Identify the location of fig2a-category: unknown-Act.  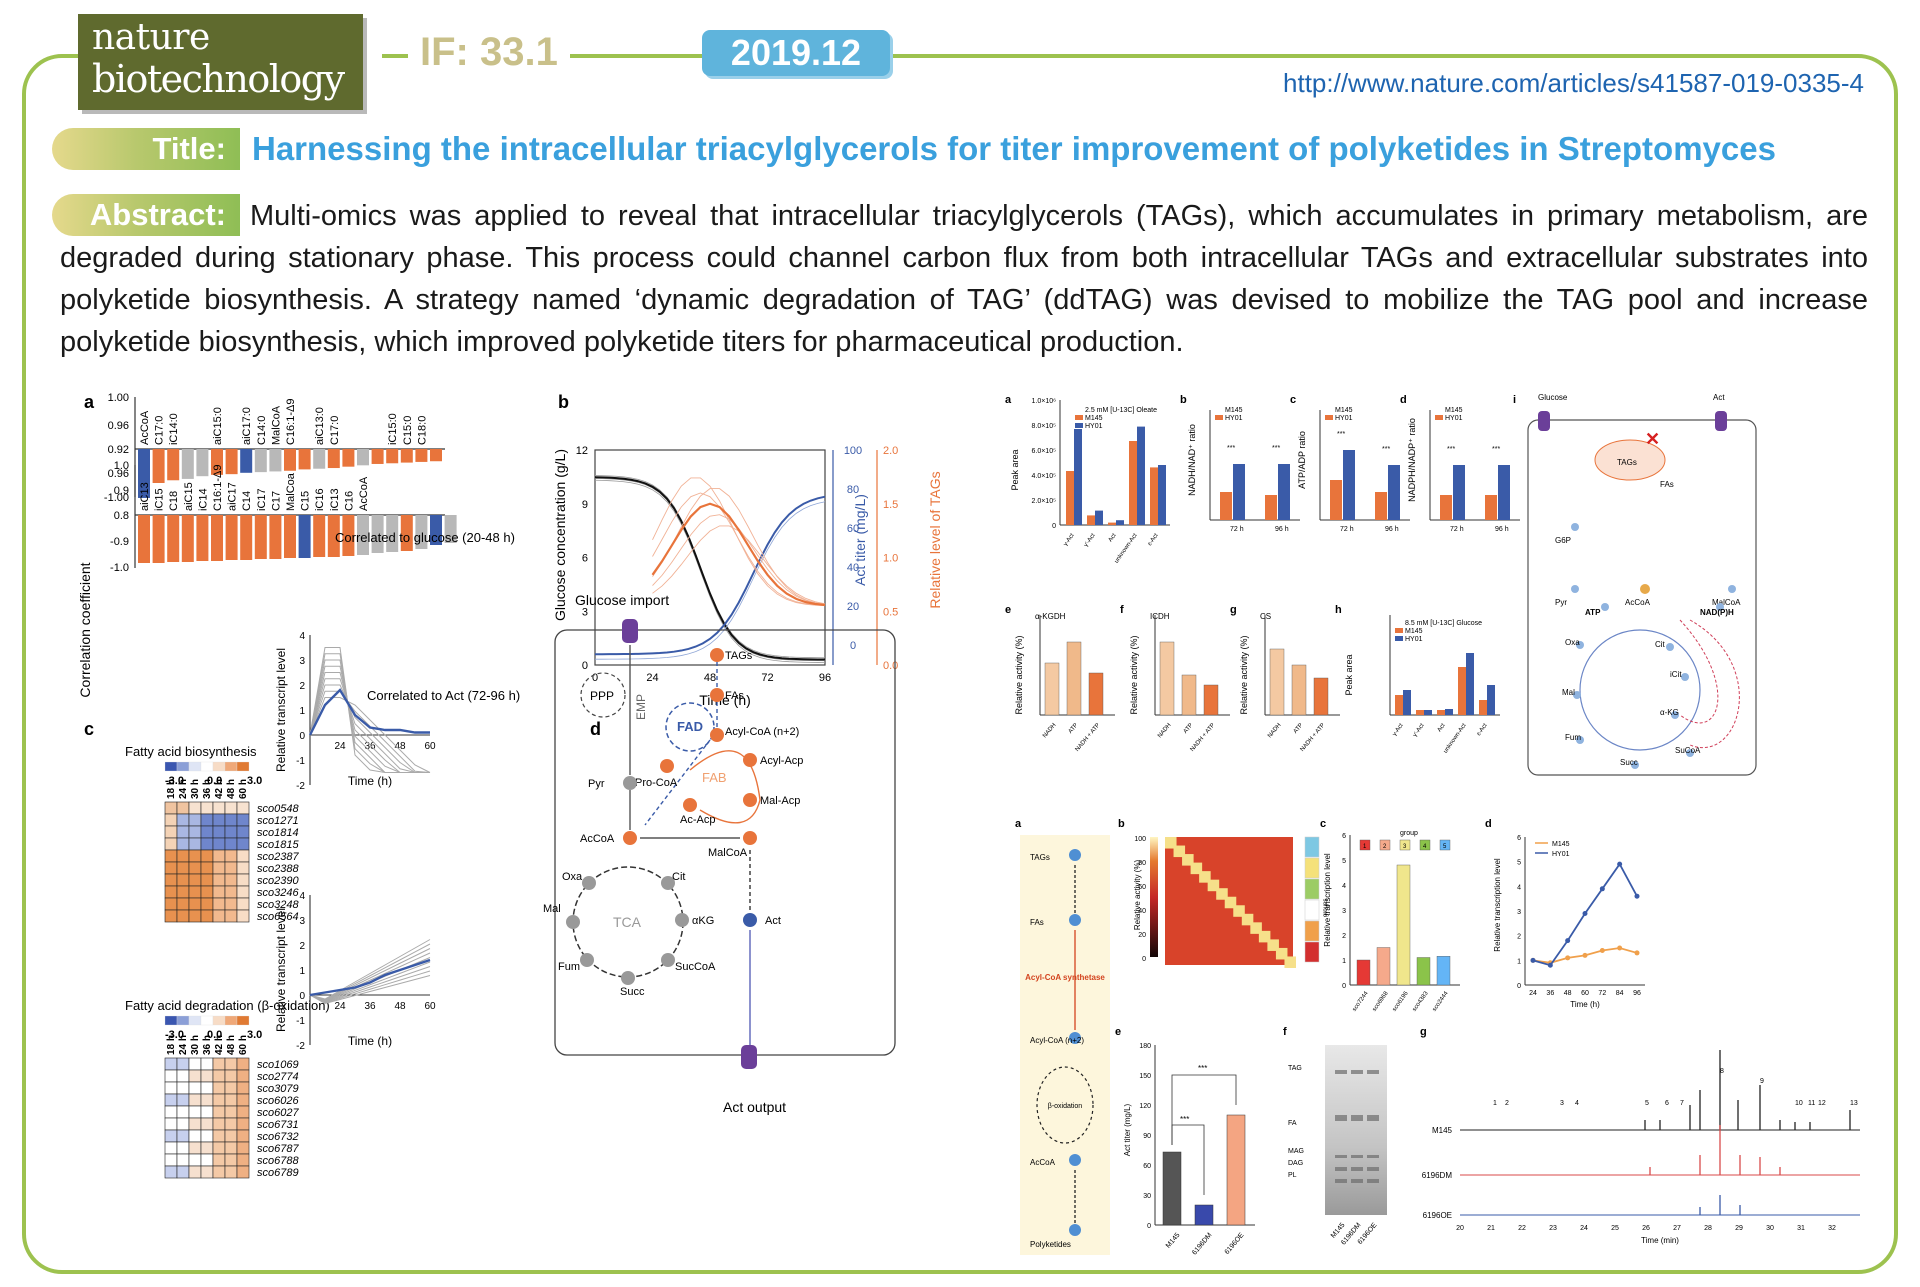
(1126, 548).